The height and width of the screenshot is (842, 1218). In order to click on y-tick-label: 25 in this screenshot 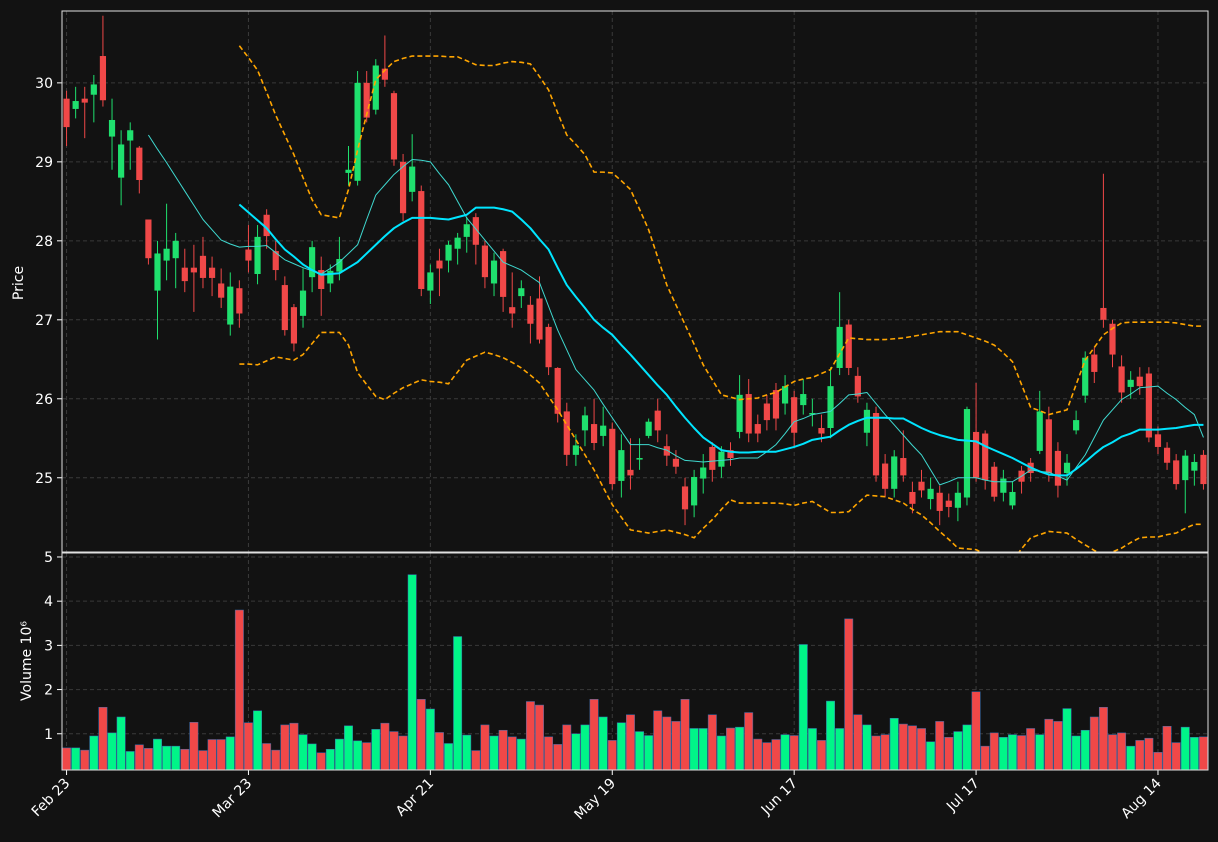, I will do `click(44, 479)`.